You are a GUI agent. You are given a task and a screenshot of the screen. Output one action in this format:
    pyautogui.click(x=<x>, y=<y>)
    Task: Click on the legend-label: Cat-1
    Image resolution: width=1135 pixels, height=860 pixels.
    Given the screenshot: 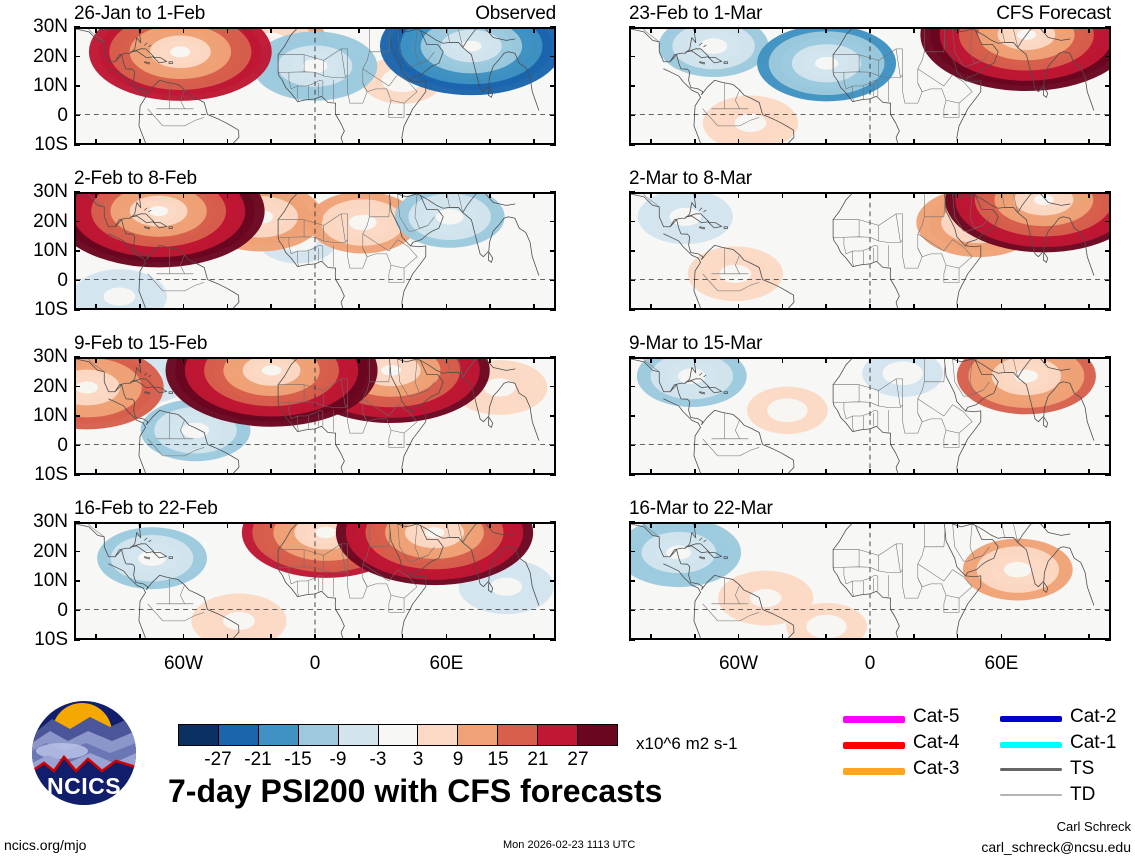 What is the action you would take?
    pyautogui.click(x=1093, y=742)
    